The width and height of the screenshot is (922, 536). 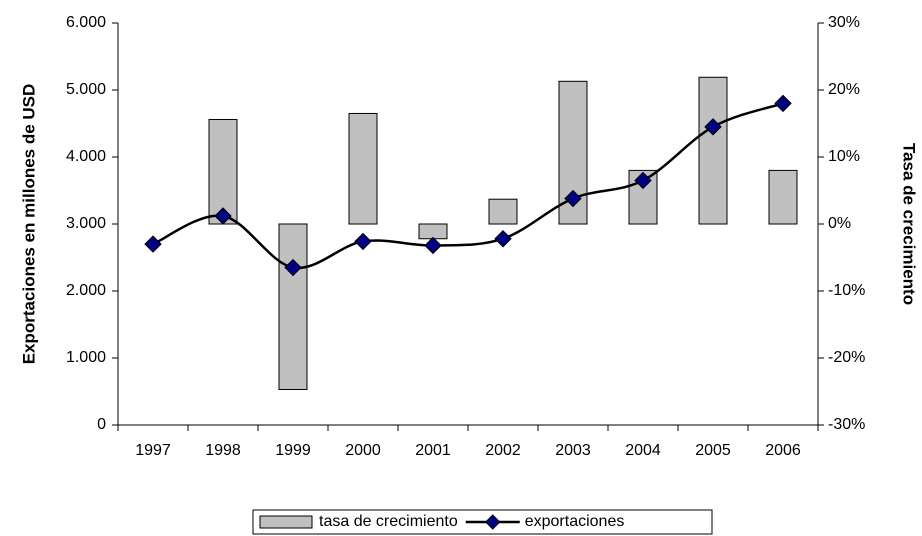 I want to click on y2-tick-label: 20%, so click(x=844, y=89).